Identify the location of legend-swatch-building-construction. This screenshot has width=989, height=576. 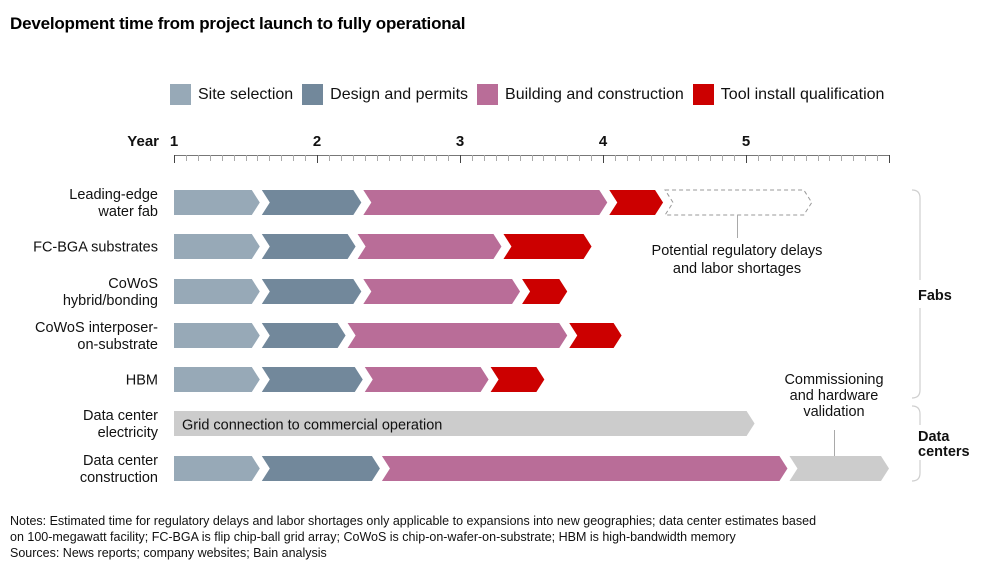
(488, 94).